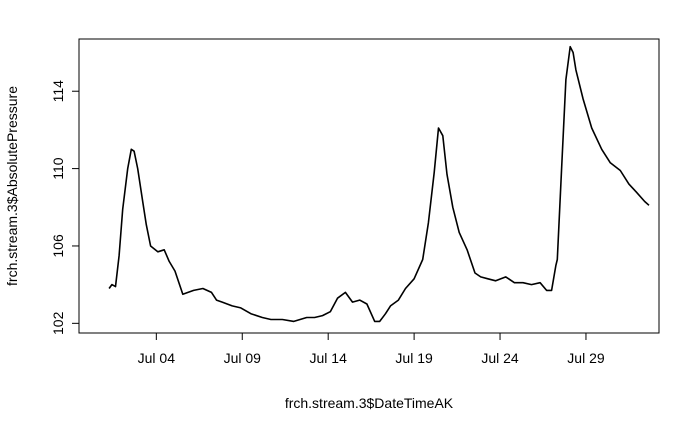 This screenshot has width=700, height=432. I want to click on x-tick-label: Jul 19, so click(414, 358).